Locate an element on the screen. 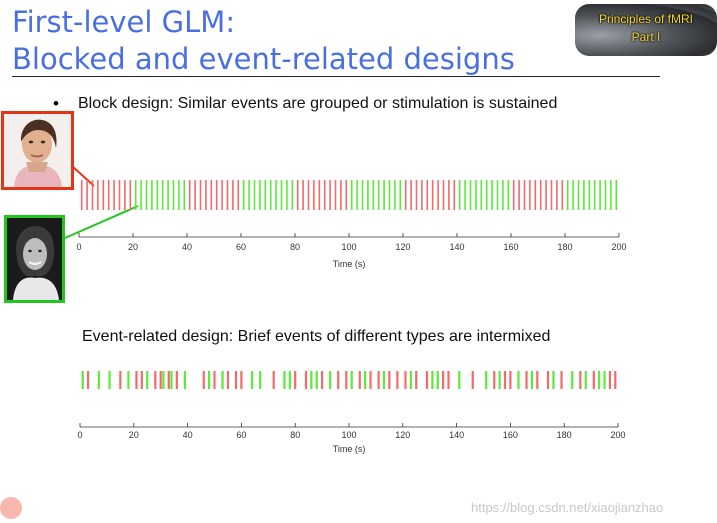  block-design-tick-label: 20 is located at coordinates (133, 247).